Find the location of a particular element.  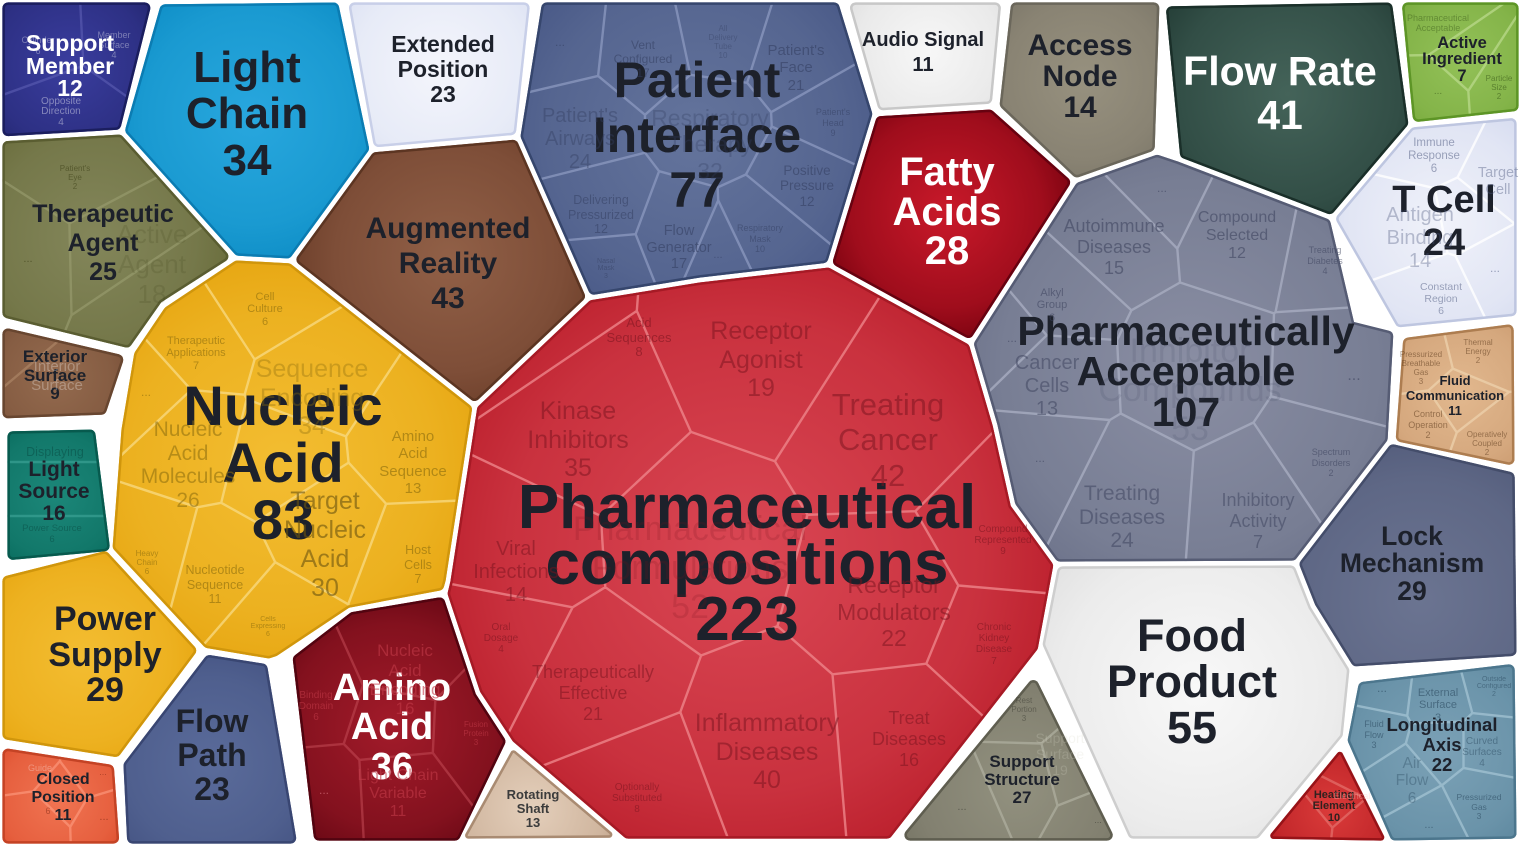

svg-text: Displaying is located at coordinates (55, 452).